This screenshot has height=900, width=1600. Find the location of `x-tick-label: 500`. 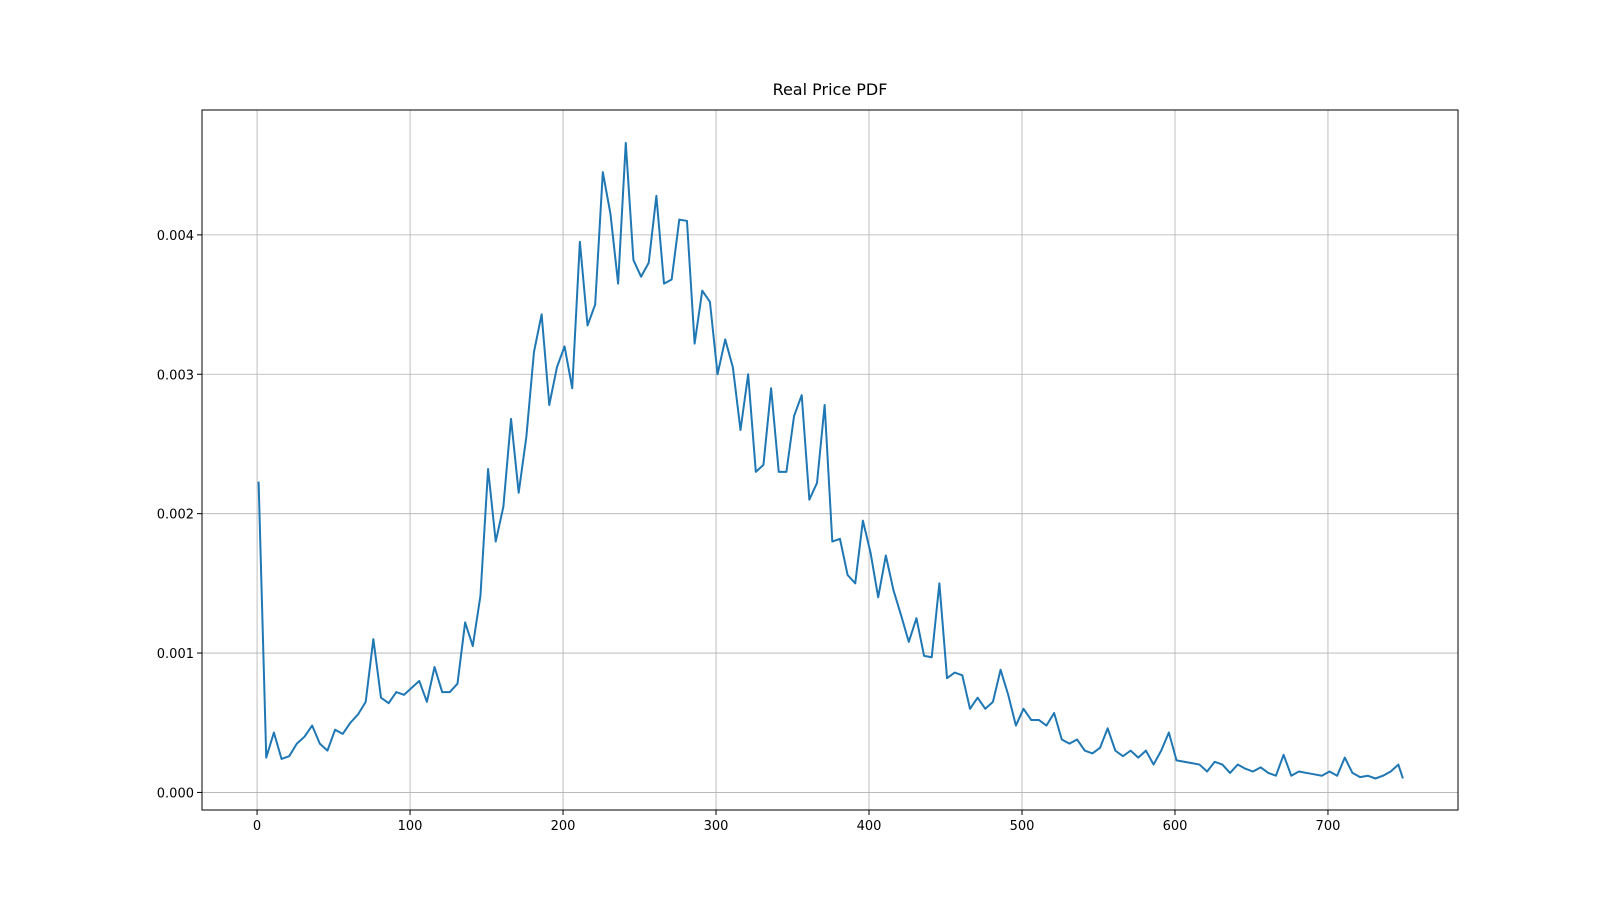

x-tick-label: 500 is located at coordinates (1022, 826).